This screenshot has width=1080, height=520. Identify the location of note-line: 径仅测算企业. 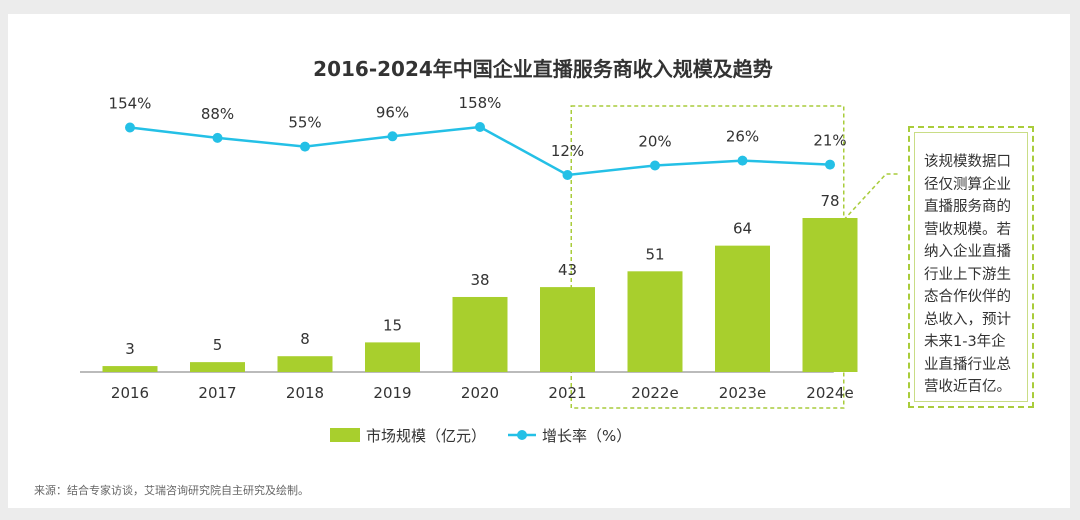
(967, 184).